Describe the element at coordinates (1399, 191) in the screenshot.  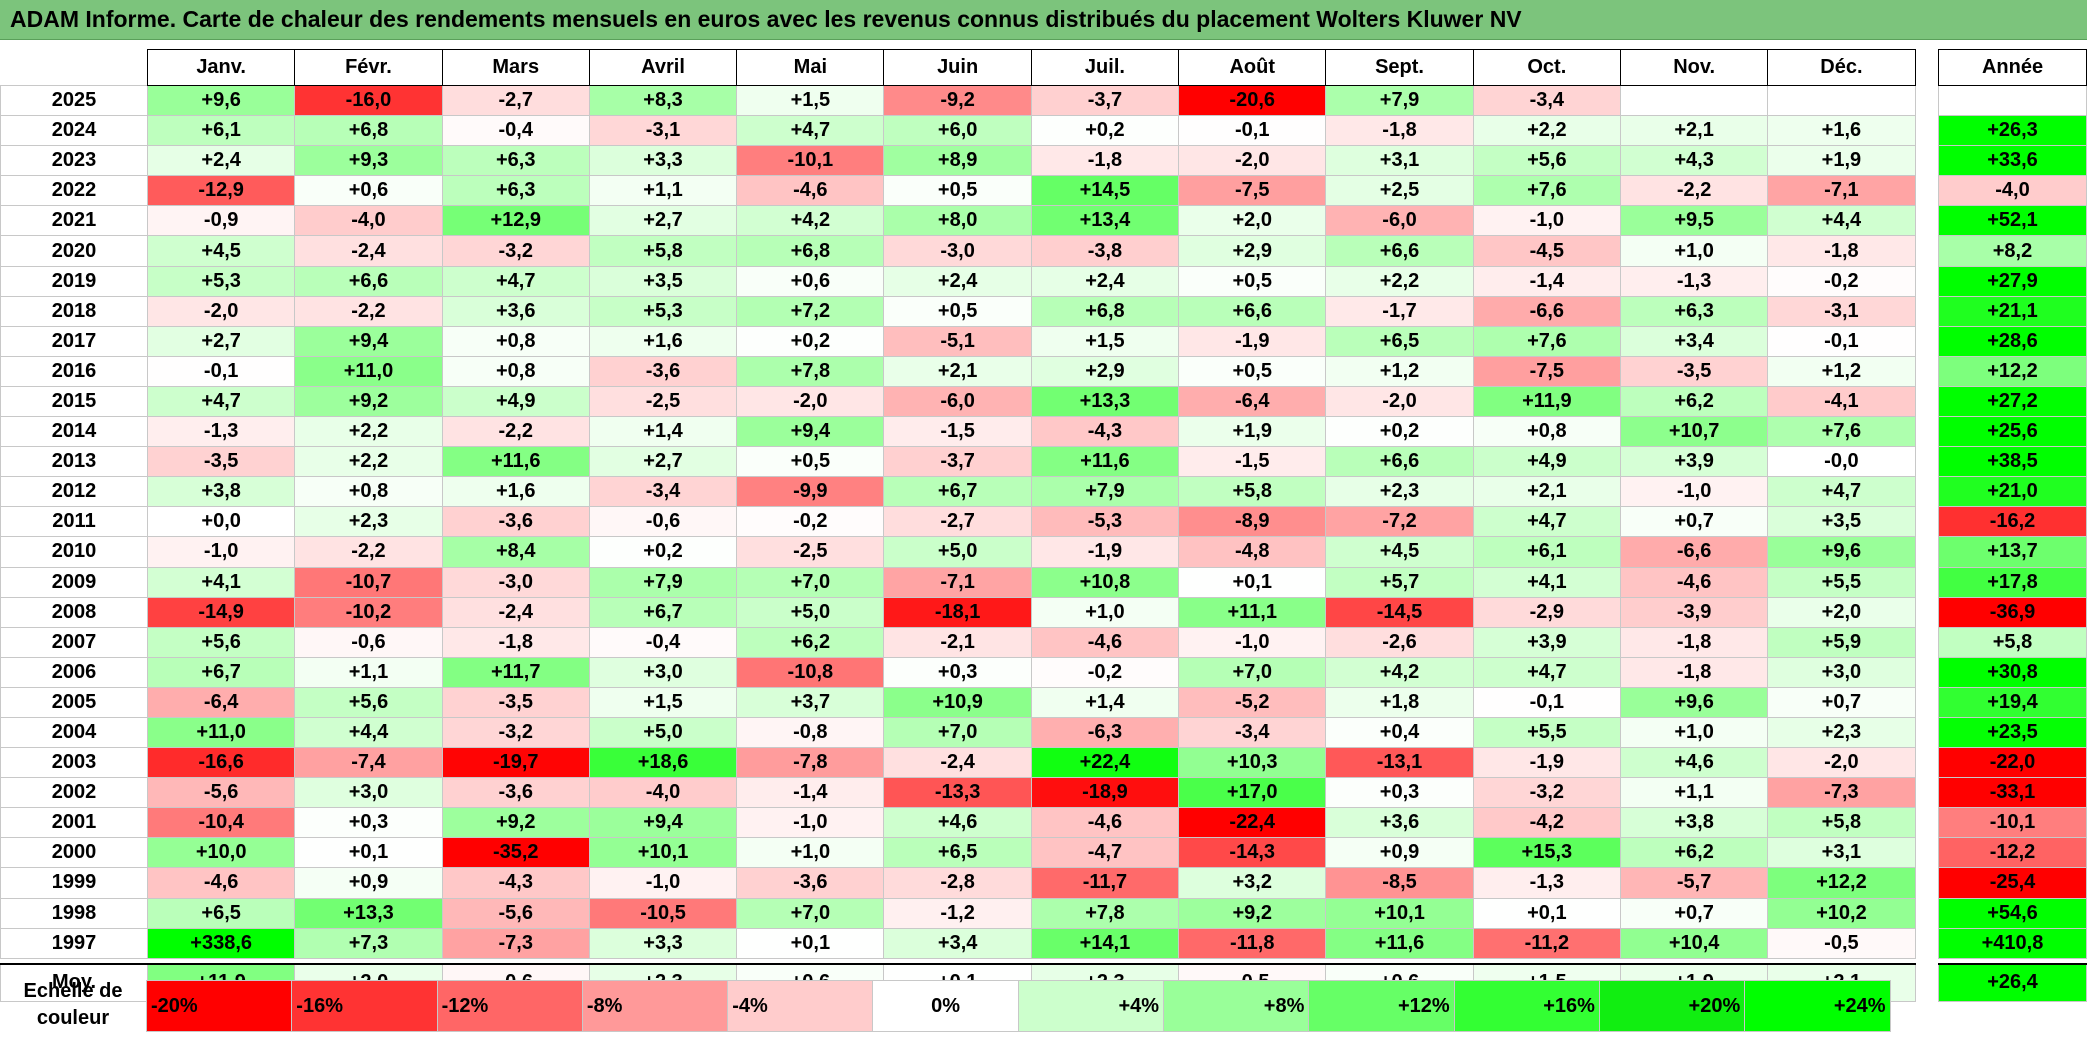
I see `heatmap-cell: +2,5` at that location.